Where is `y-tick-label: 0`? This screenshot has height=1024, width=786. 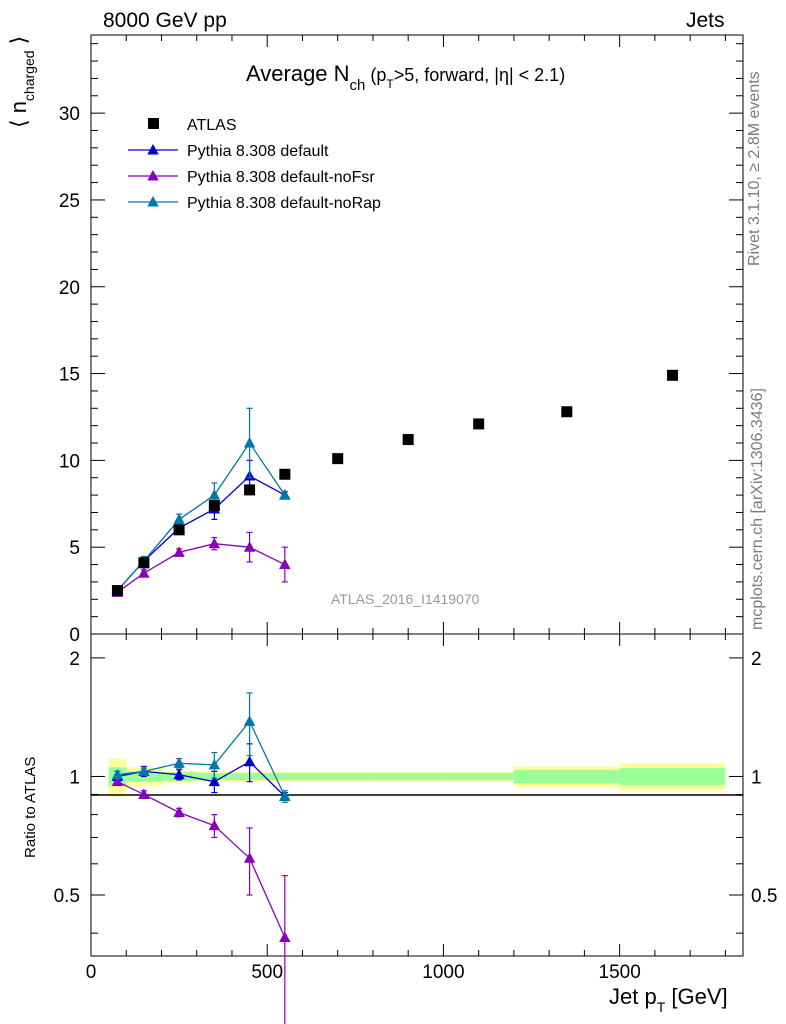 y-tick-label: 0 is located at coordinates (74, 635).